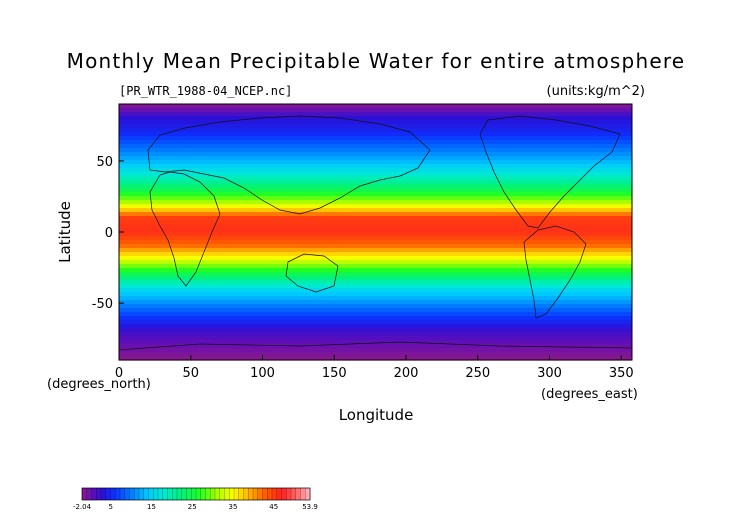 This screenshot has height=532, width=752. I want to click on y-axis-ticks: 50 0 -50, so click(108, 233).